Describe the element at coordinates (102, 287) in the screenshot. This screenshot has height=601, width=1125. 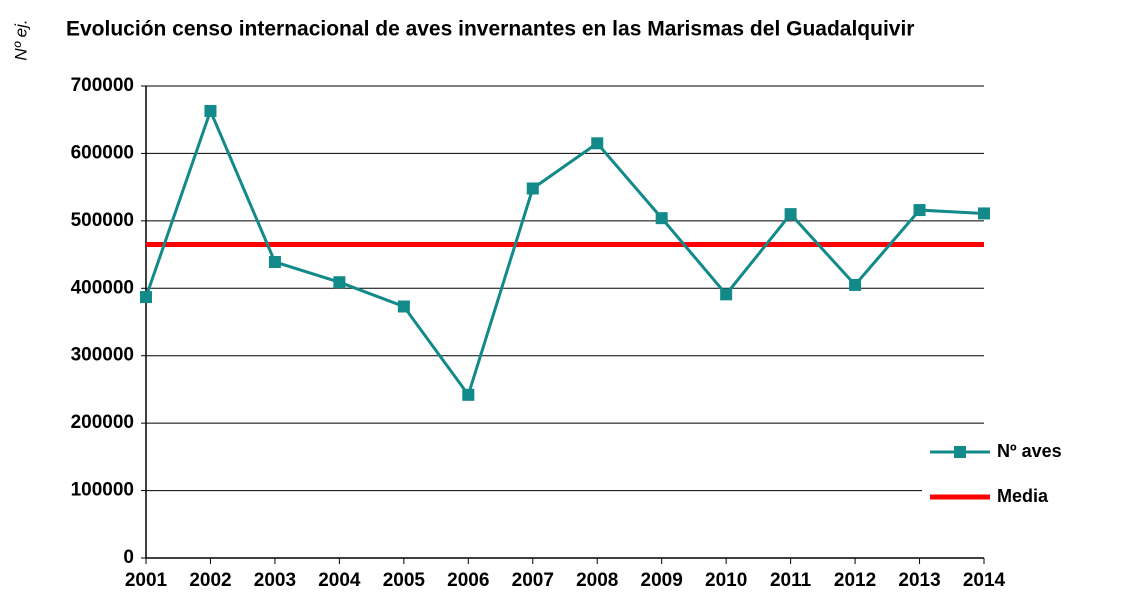
I see `y-tick-label: 400000` at that location.